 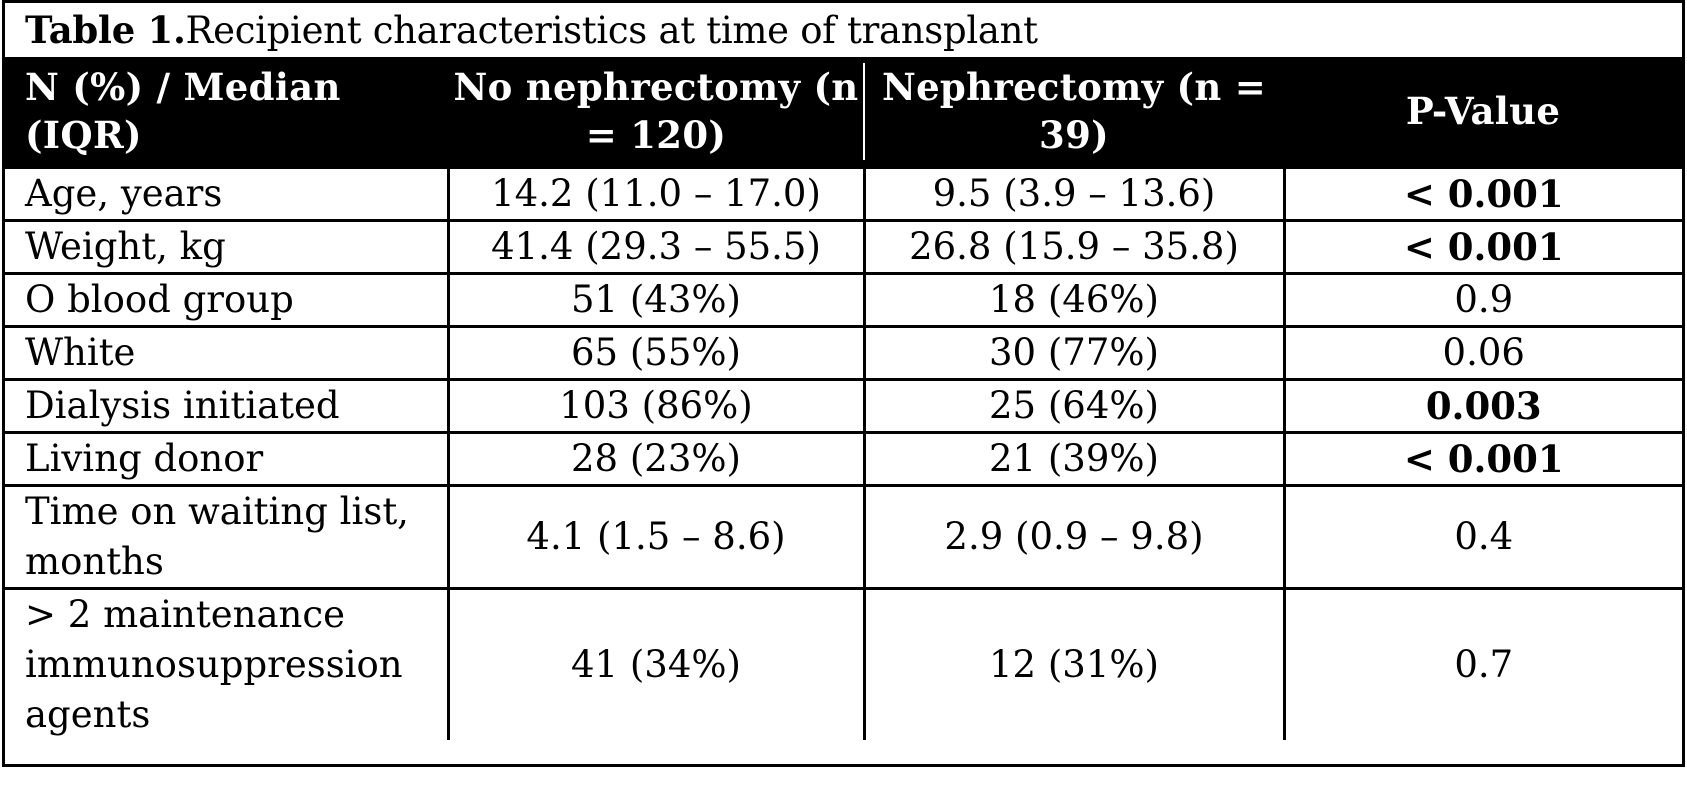 What do you see at coordinates (226, 245) in the screenshot?
I see `row-label: Weight, kg` at bounding box center [226, 245].